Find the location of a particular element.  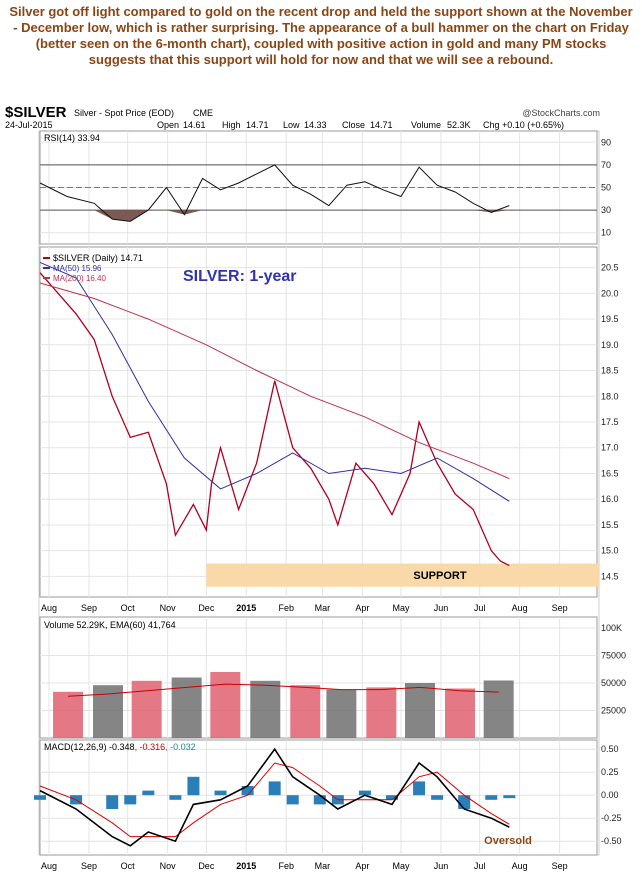

y-tick-label: 19.5 is located at coordinates (610, 319).